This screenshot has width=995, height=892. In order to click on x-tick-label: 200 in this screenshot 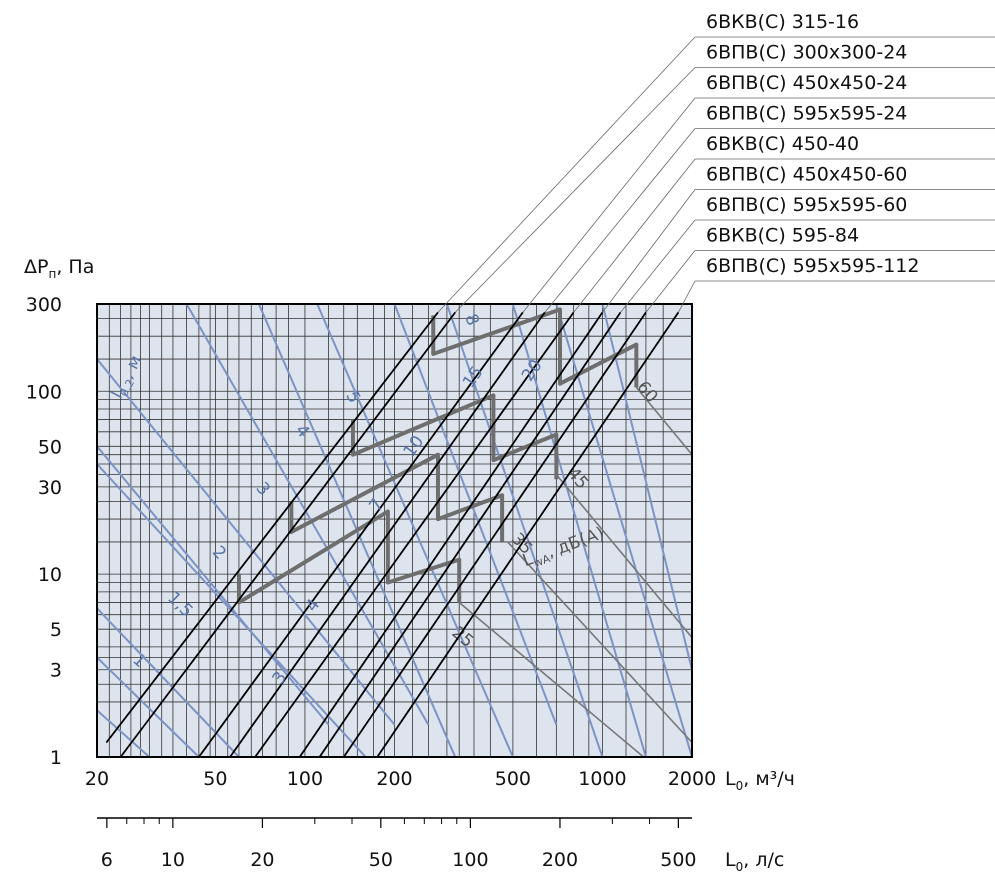, I will do `click(394, 779)`.